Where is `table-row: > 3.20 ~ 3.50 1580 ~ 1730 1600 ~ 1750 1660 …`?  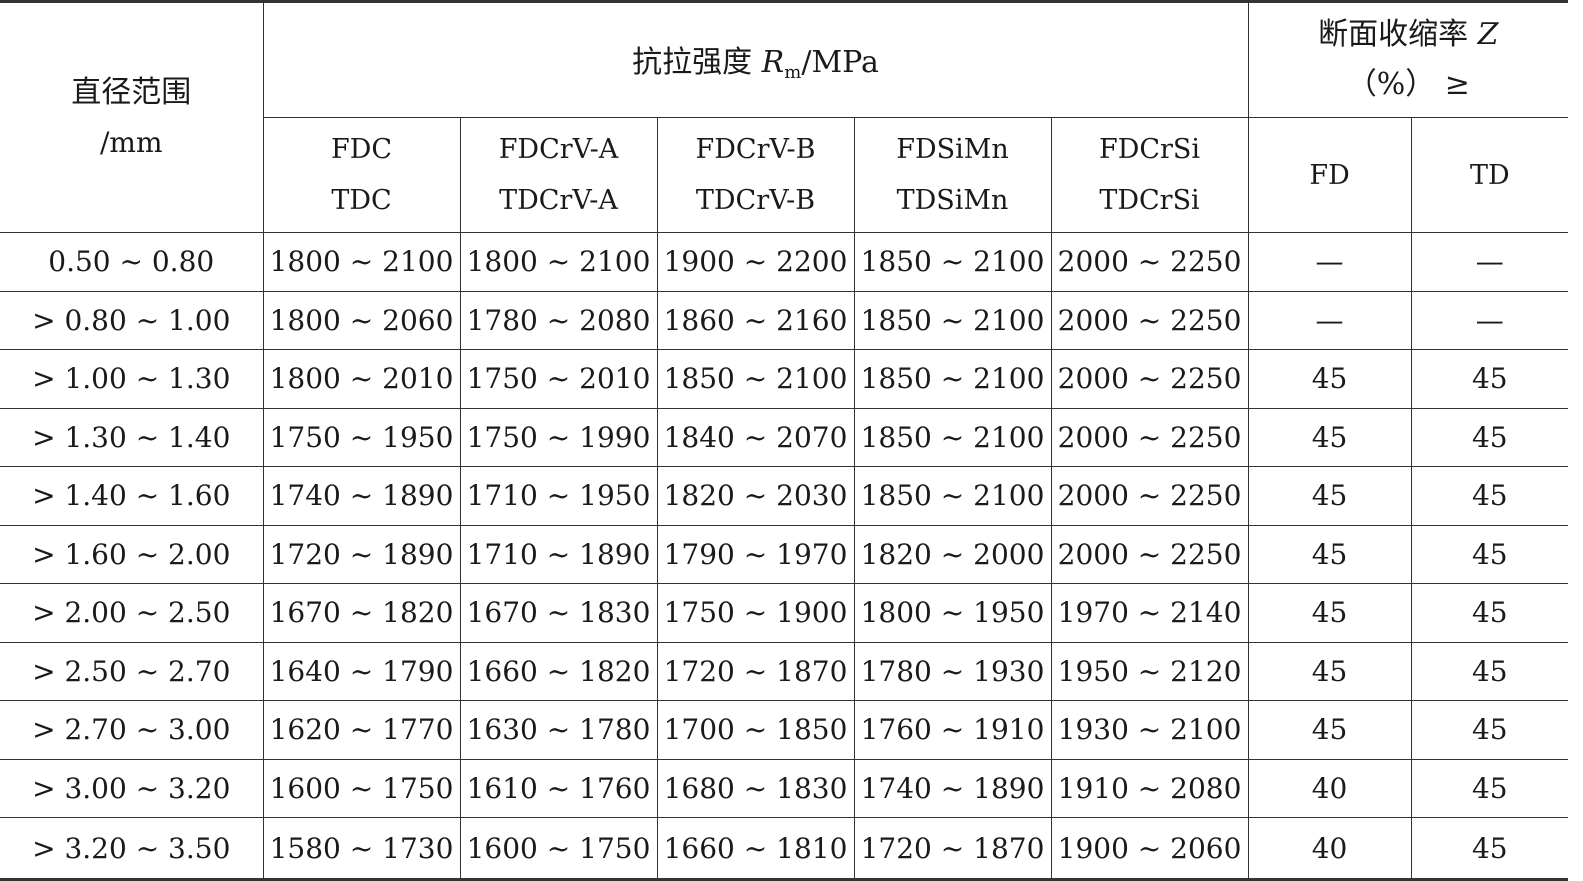
table-row: > 3.20 ~ 3.50 1580 ~ 1730 1600 ~ 1750 1660 … is located at coordinates (784, 849).